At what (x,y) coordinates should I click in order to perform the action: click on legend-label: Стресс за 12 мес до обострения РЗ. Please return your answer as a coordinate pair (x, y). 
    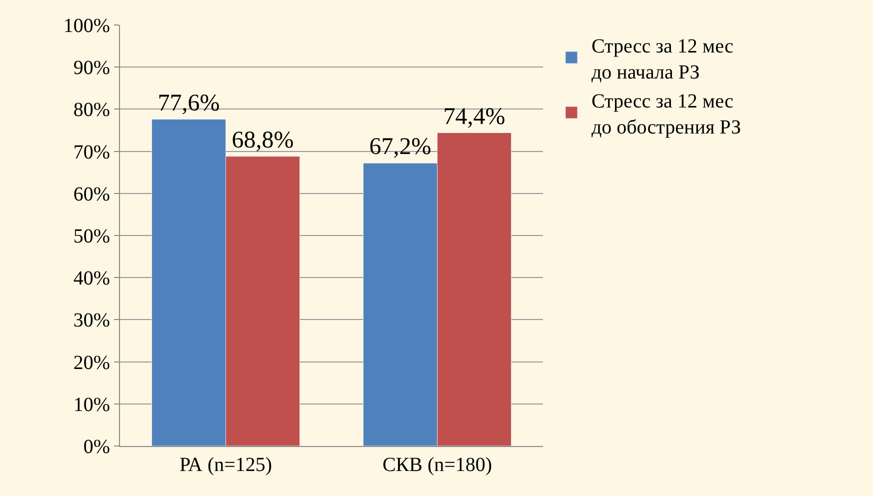
    Looking at the image, I should click on (666, 114).